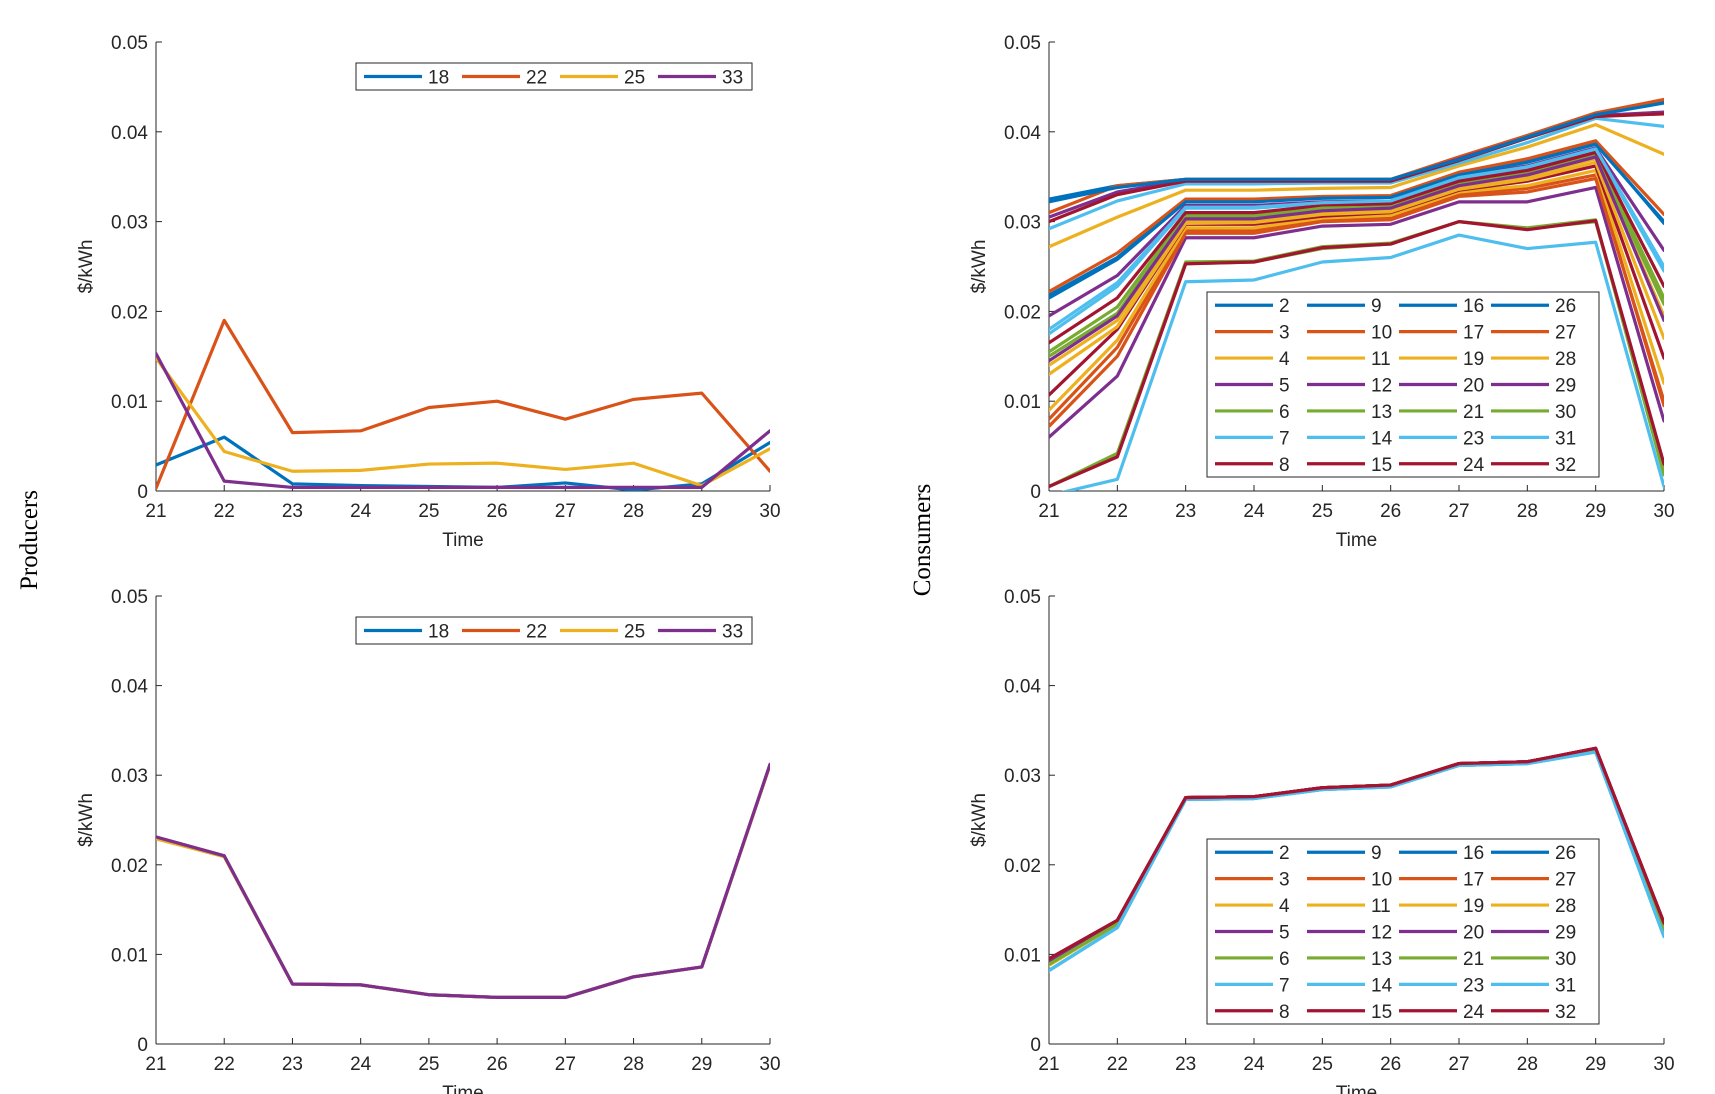  Describe the element at coordinates (1473, 933) in the screenshot. I see `legend-label-20: 20` at that location.